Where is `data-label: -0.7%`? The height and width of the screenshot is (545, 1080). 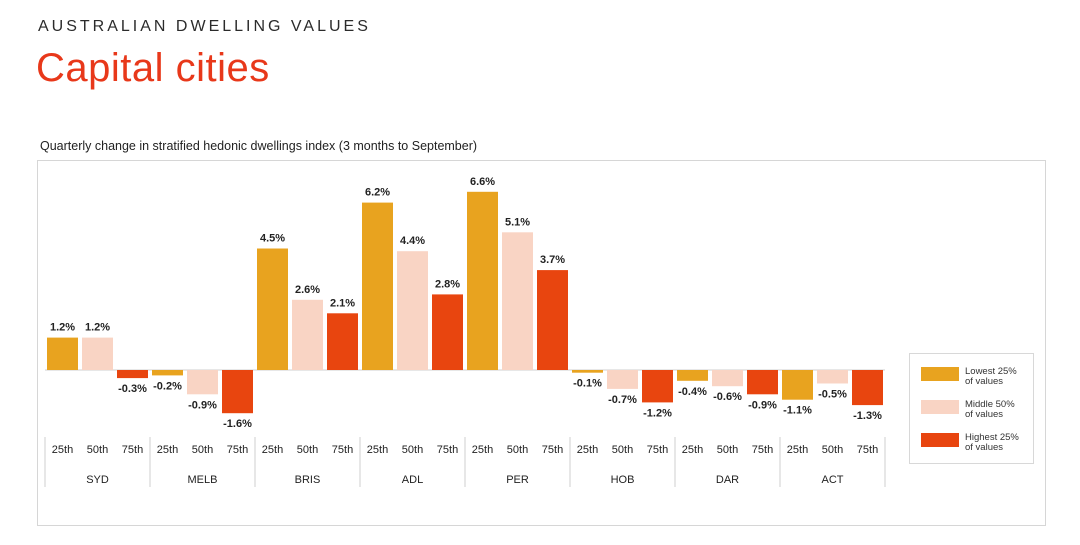
data-label: -0.7% is located at coordinates (622, 400).